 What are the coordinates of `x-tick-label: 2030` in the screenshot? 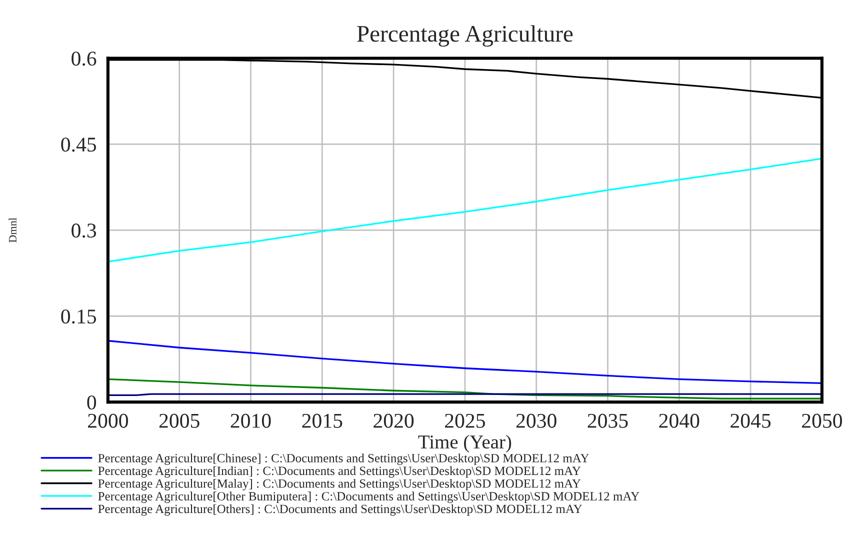 It's located at (536, 421).